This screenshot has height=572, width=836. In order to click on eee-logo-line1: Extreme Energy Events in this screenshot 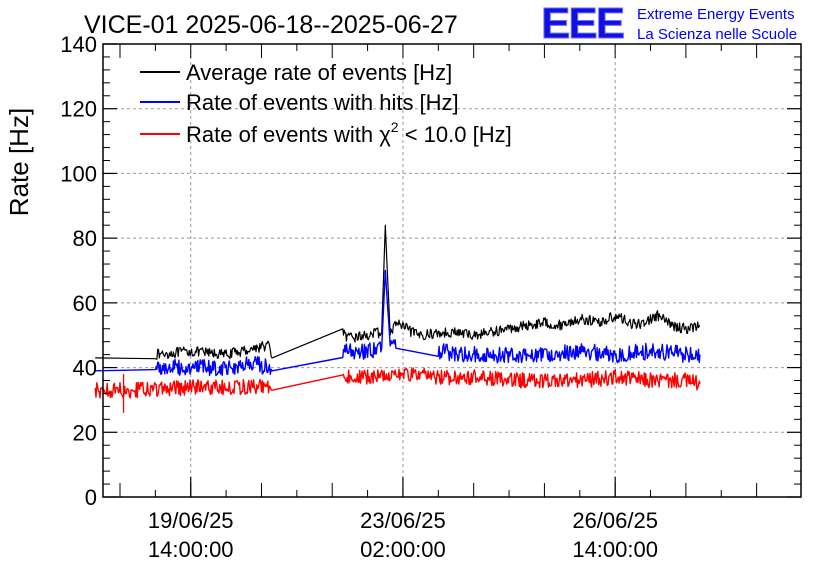, I will do `click(716, 14)`.